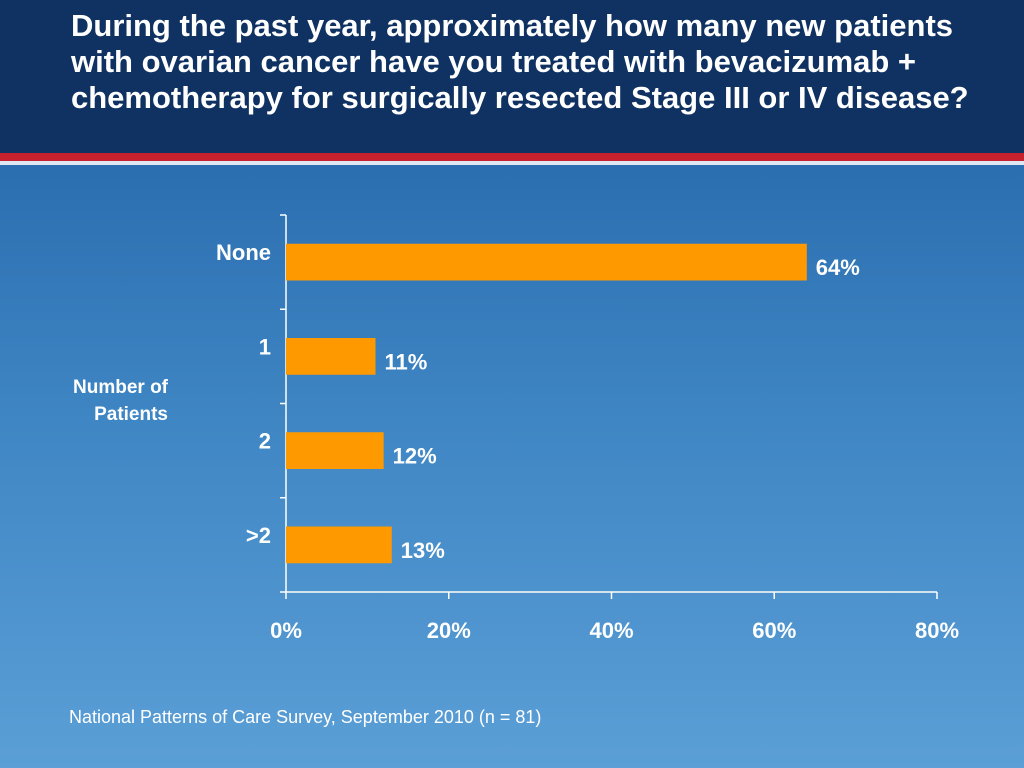  What do you see at coordinates (449, 630) in the screenshot?
I see `x-tick-label: 20%` at bounding box center [449, 630].